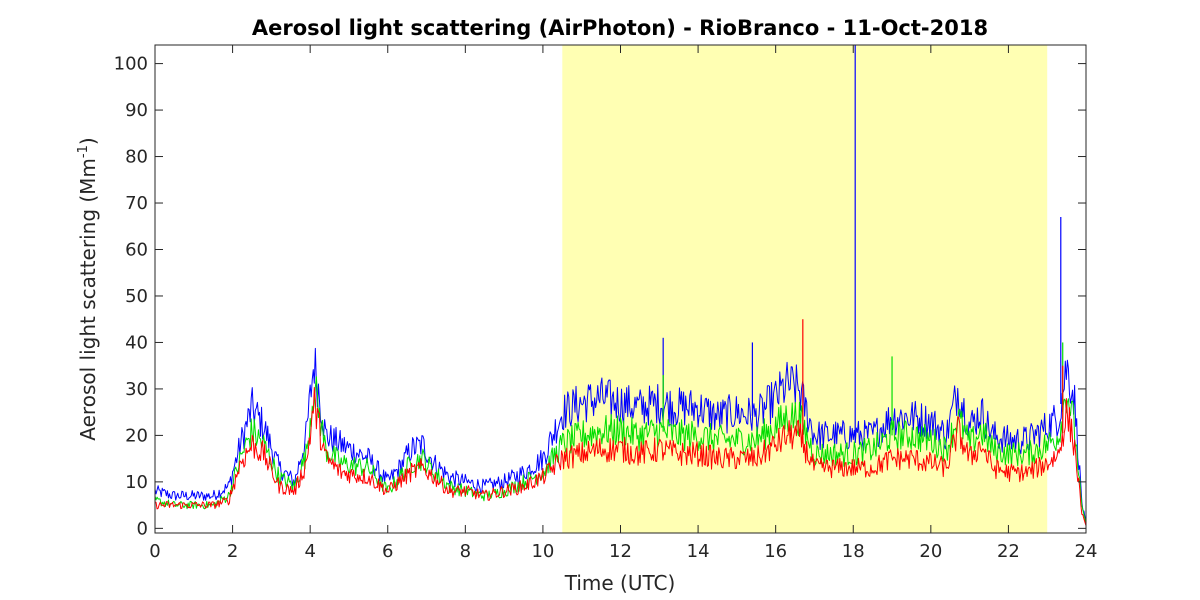 Image resolution: width=1200 pixels, height=600 pixels. I want to click on y-tick-label-40: 40, so click(136, 342).